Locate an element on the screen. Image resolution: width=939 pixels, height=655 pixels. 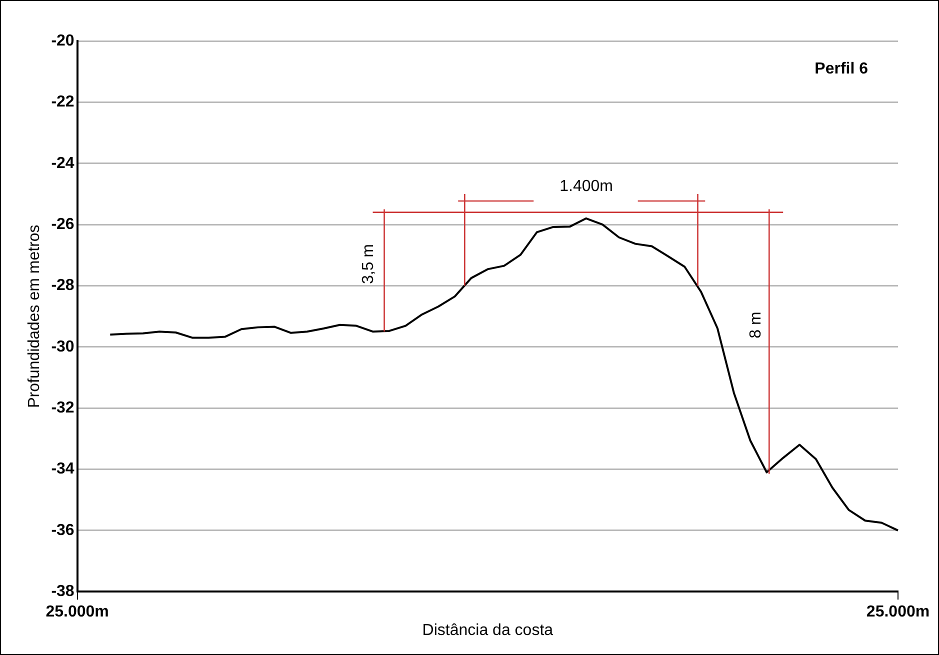
y-tick-label: -34 is located at coordinates (62, 469).